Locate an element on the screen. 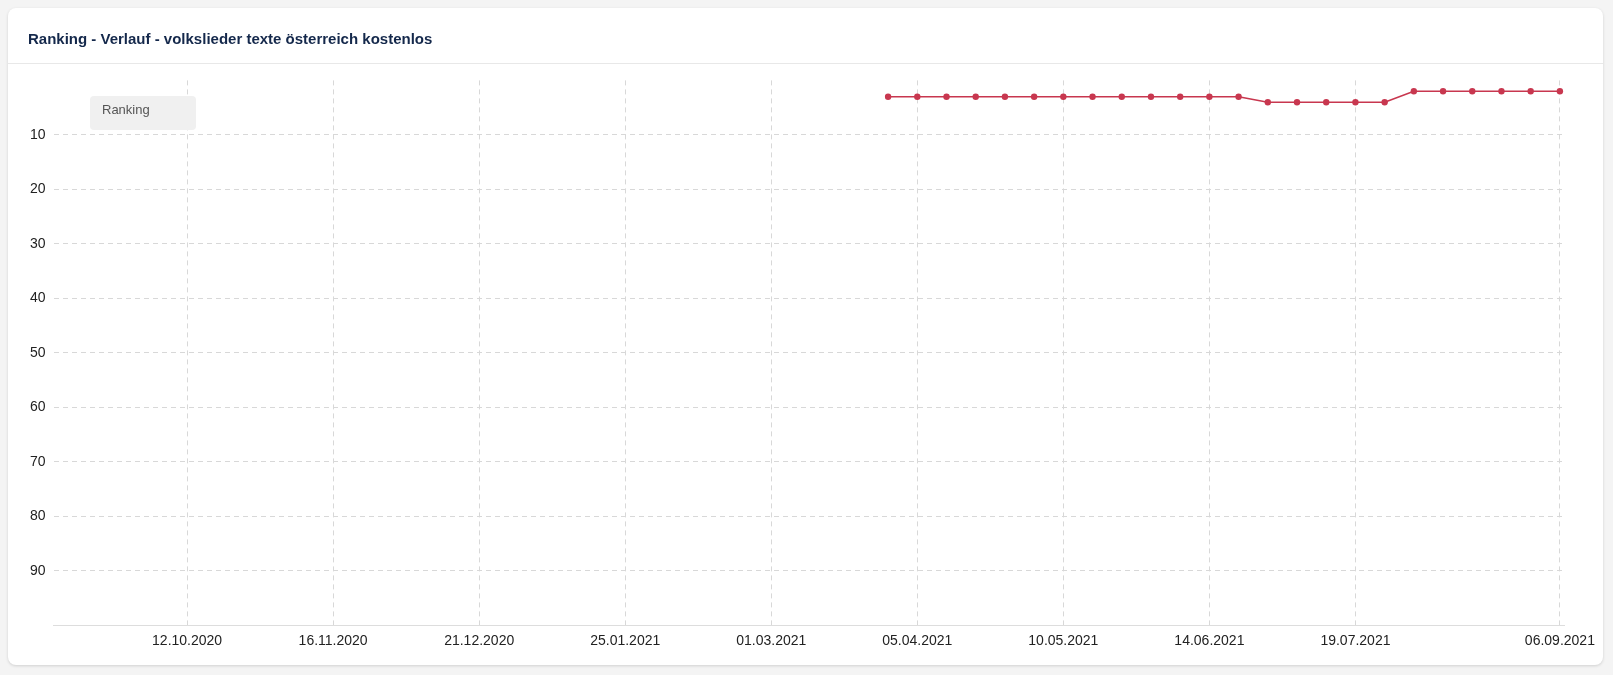 The image size is (1613, 675). y-tick-label: 90 is located at coordinates (37, 569).